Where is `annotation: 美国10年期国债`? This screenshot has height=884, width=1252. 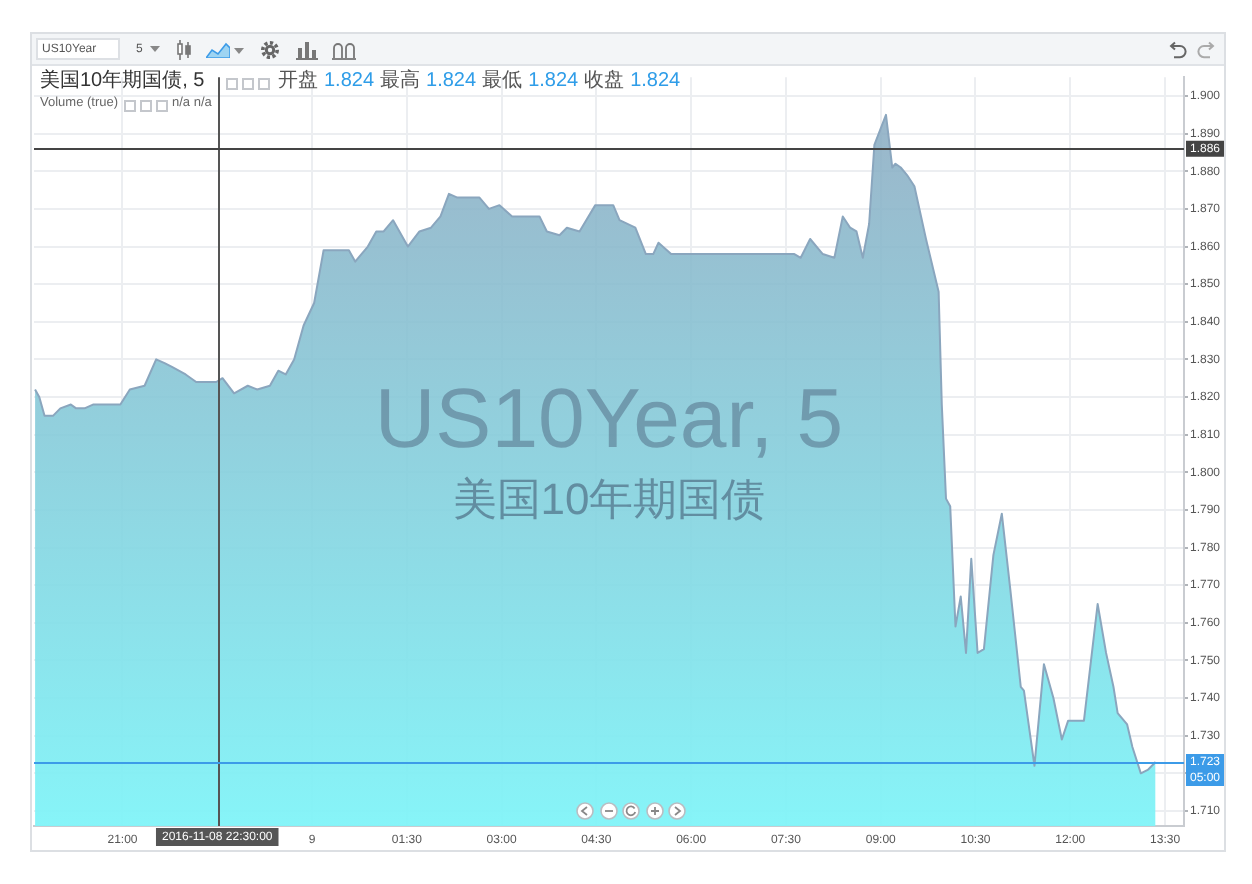
annotation: 美国10年期国债 is located at coordinates (609, 498).